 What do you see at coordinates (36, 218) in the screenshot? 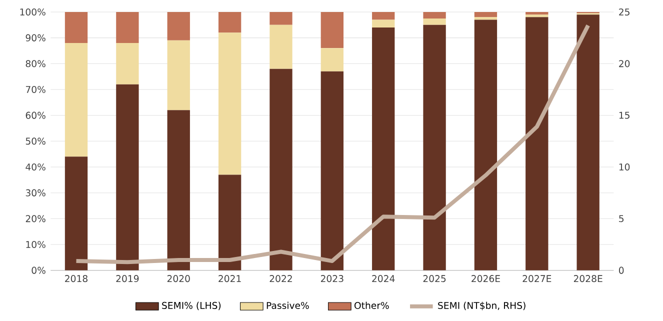
I see `y-tick-label: 20%` at bounding box center [36, 218].